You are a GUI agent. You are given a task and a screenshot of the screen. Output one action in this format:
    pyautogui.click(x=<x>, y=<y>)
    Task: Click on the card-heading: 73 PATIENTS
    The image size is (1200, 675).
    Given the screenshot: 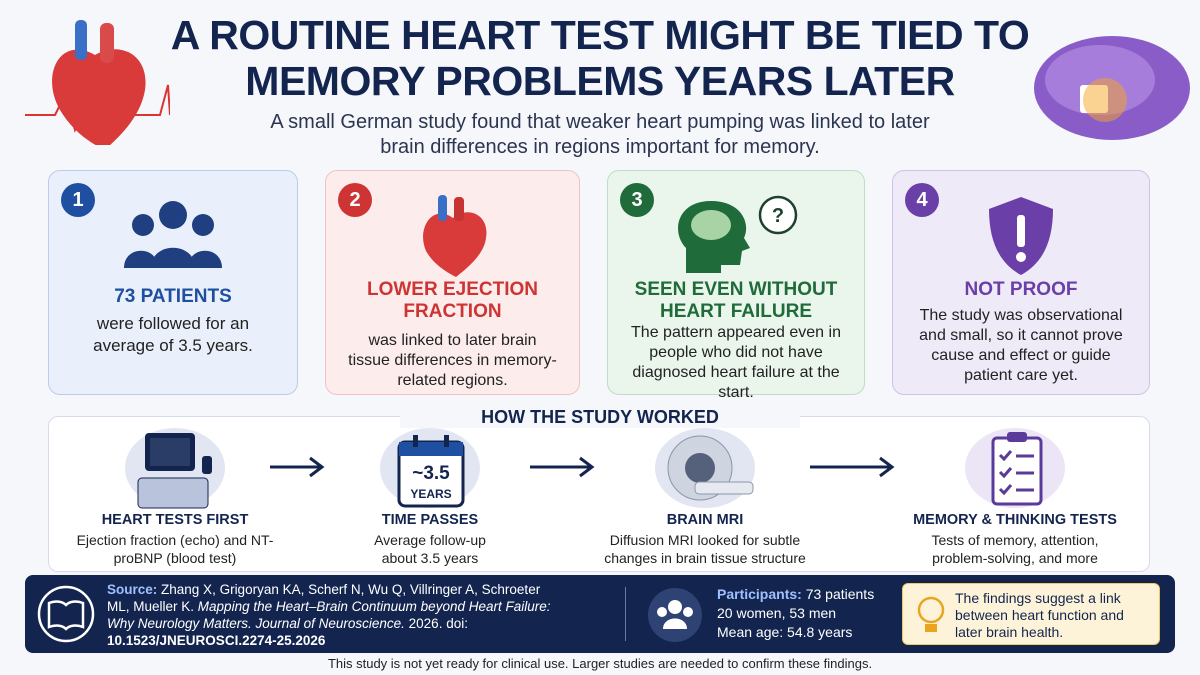 What is the action you would take?
    pyautogui.click(x=173, y=296)
    